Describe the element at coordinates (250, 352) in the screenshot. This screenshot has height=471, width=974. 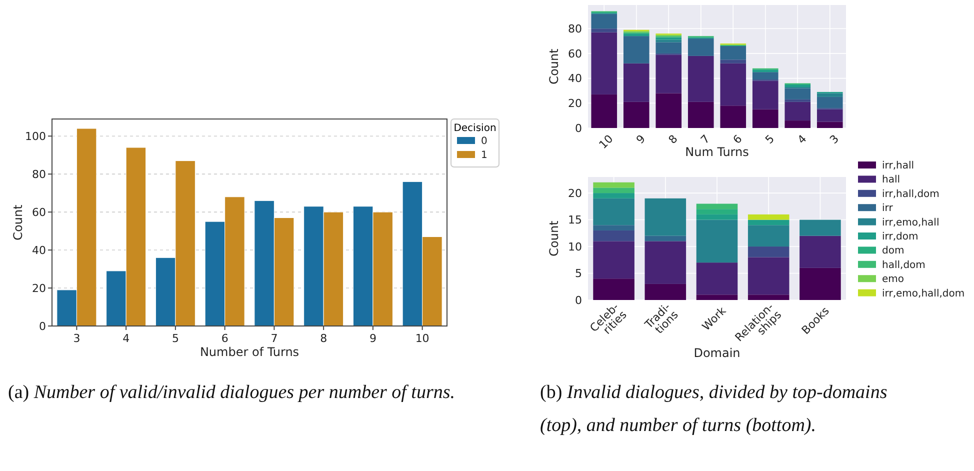
I see `x-axis-title: Number of Turns` at that location.